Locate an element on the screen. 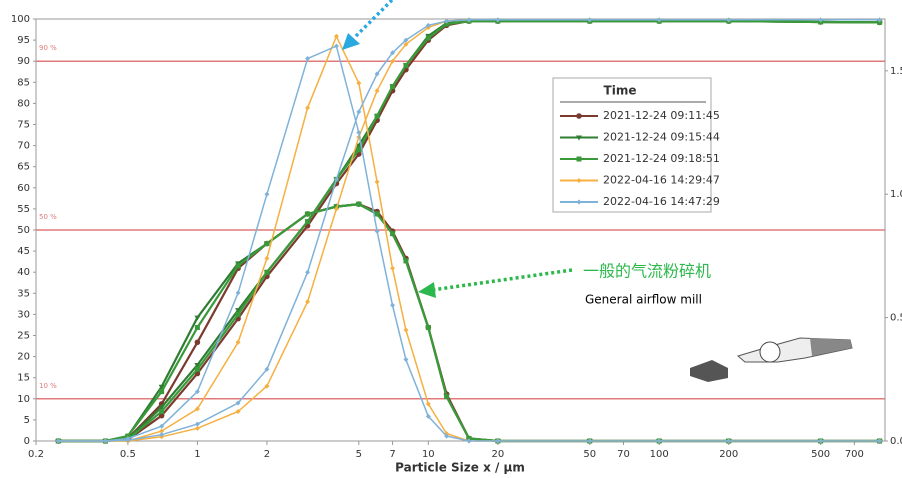 This screenshot has width=902, height=478. annotation: 一般的气流粉碎机 is located at coordinates (647, 271).